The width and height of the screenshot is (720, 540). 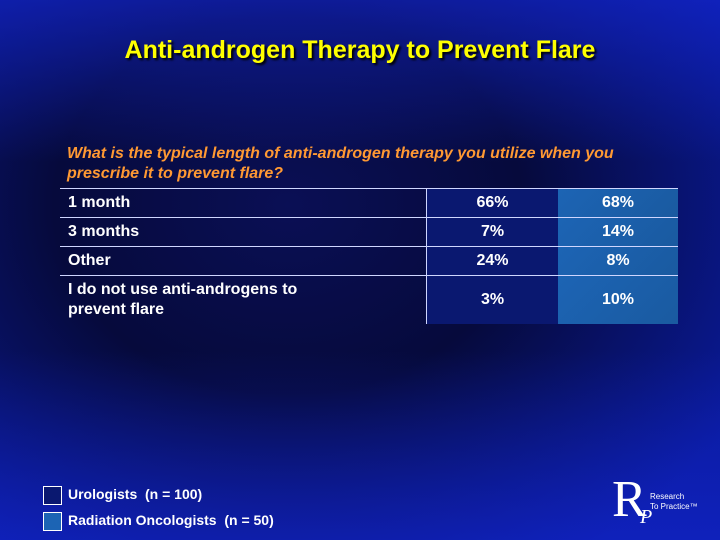 I want to click on table-cell: 68%, so click(x=618, y=203).